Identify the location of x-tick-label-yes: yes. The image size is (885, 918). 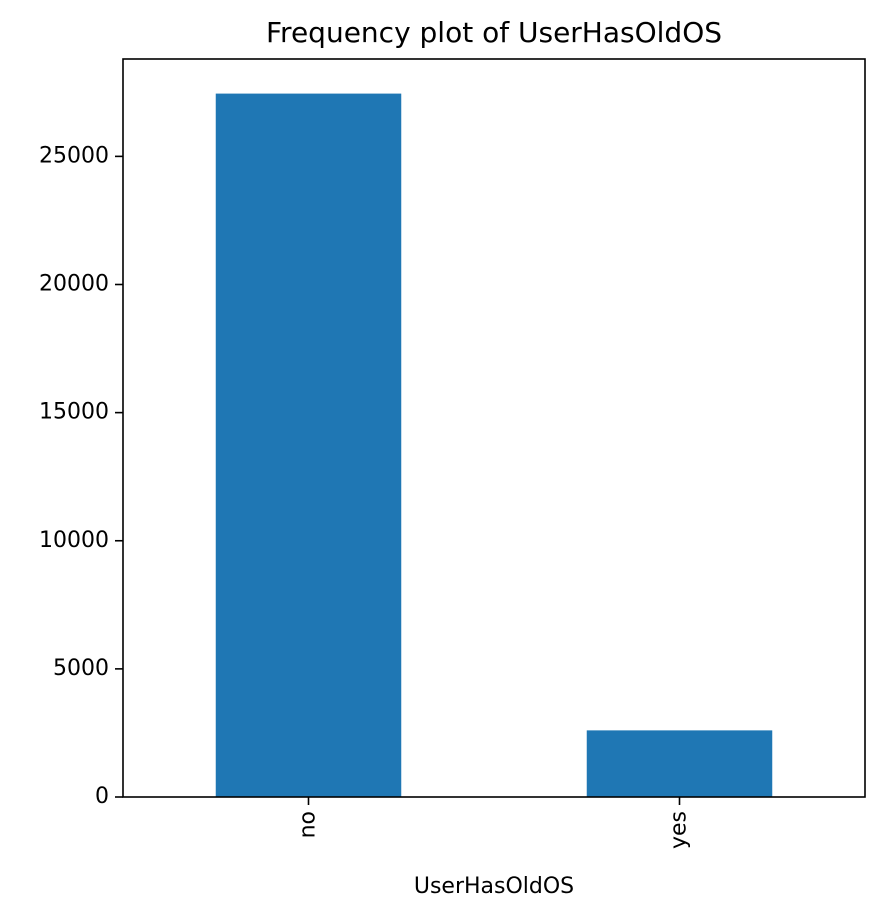
(679, 830).